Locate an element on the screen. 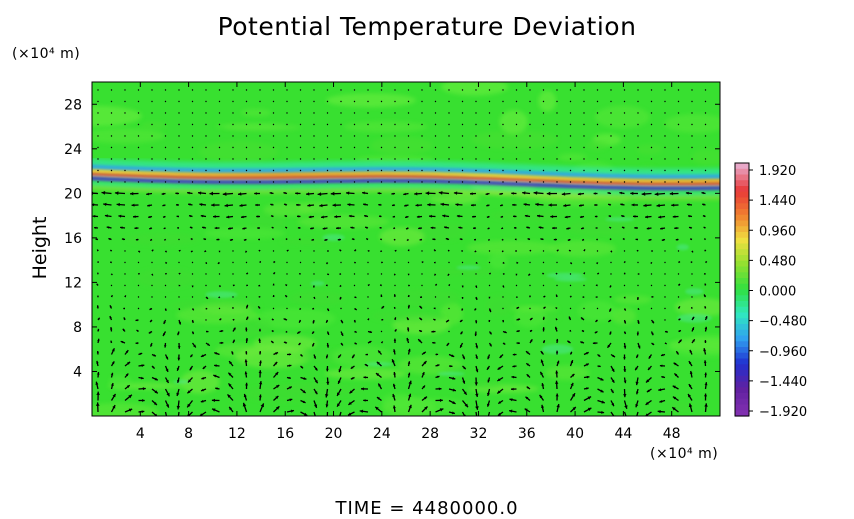 The height and width of the screenshot is (519, 854). x-tick-label: 8 is located at coordinates (188, 434).